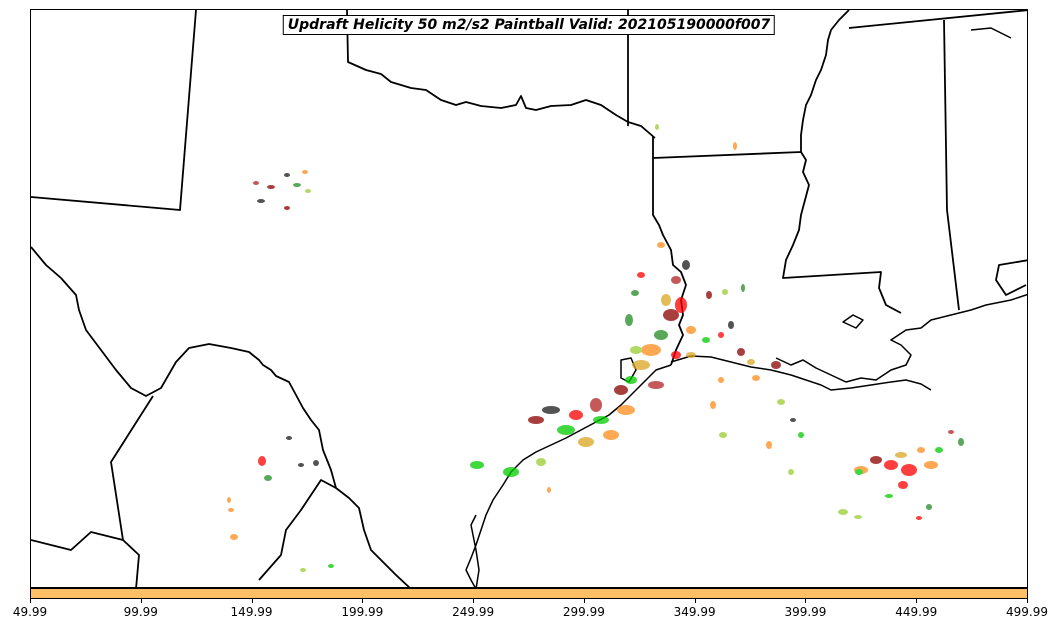  I want to click on colorbar-tick-label: 99.99, so click(140, 612).